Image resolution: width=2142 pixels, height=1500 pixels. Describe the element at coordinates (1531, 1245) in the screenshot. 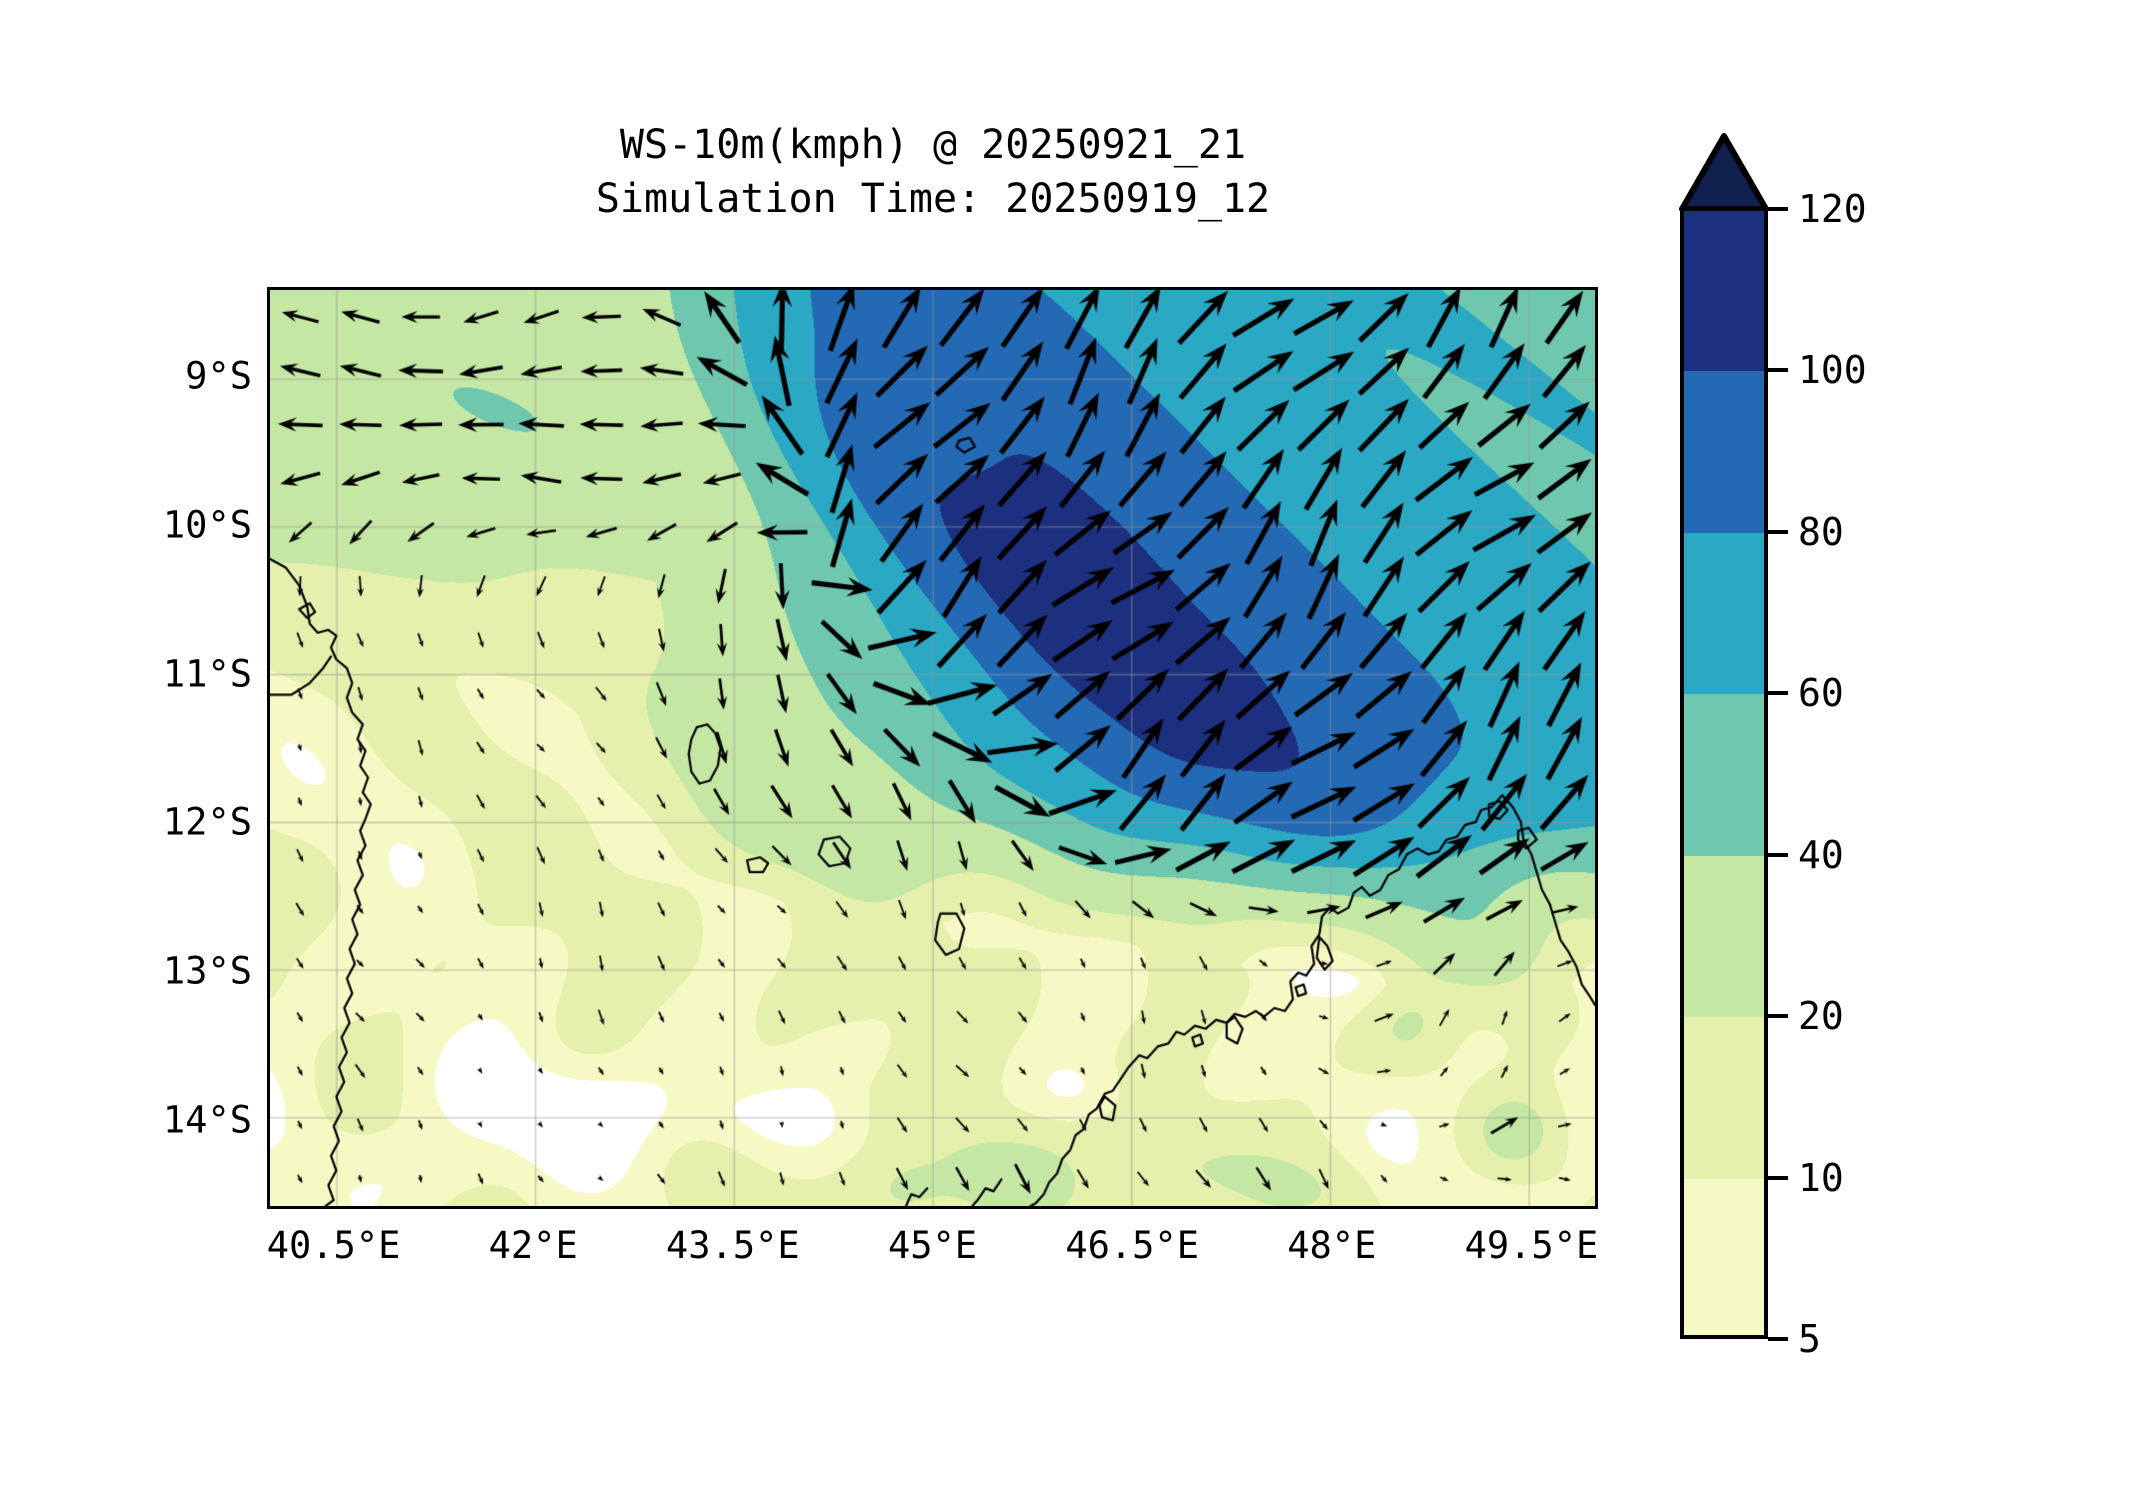

I see `x-tick-label: 49.5°E` at that location.